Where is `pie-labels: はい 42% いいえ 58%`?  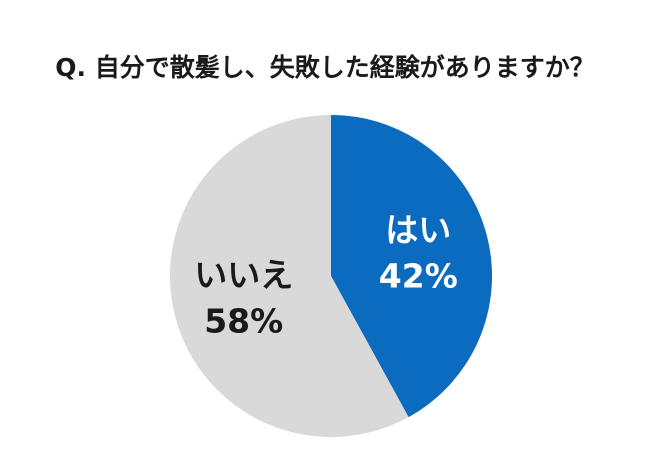
pie-labels: はい 42% いいえ 58% is located at coordinates (326, 276).